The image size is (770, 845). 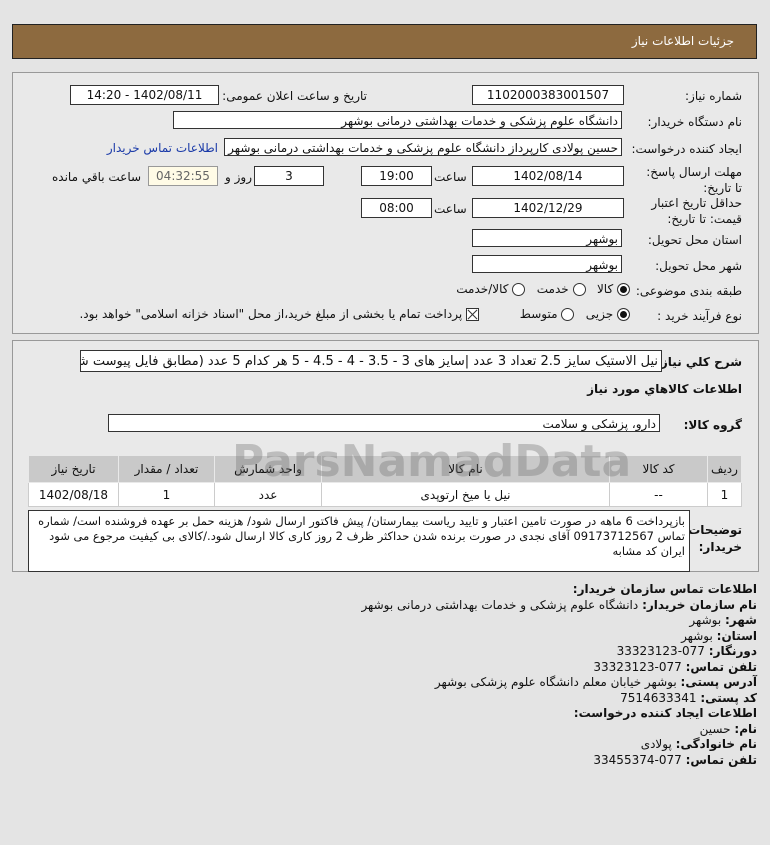 What do you see at coordinates (599, 314) in the screenshot?
I see `process-minor-label: جزیی` at bounding box center [599, 314].